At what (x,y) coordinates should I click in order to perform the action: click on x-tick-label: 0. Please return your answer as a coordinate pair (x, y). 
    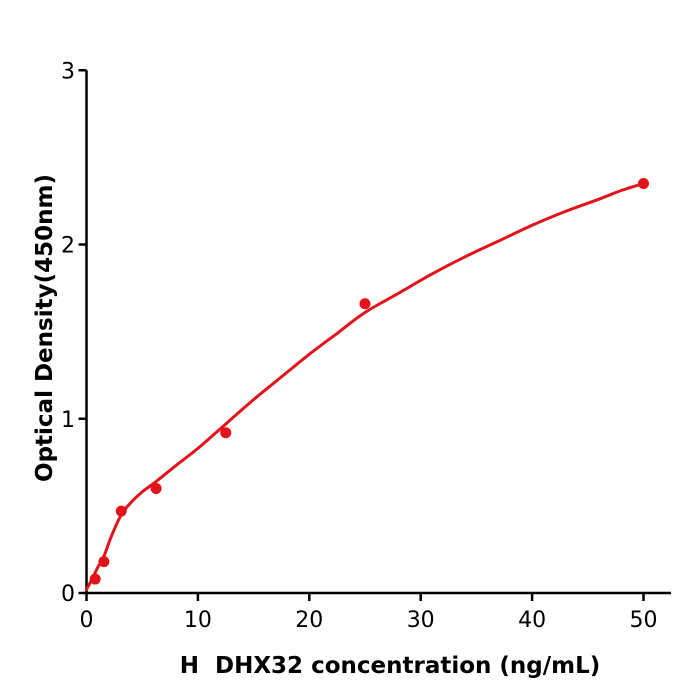
    Looking at the image, I should click on (87, 620).